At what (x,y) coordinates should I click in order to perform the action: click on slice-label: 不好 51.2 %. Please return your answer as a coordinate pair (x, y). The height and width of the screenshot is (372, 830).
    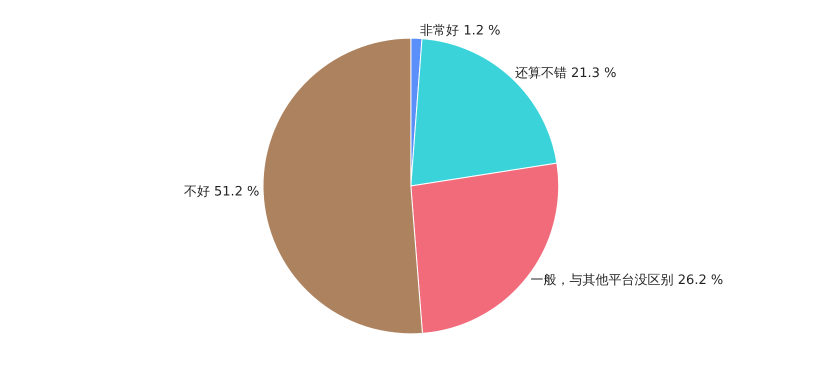
    Looking at the image, I should click on (222, 192).